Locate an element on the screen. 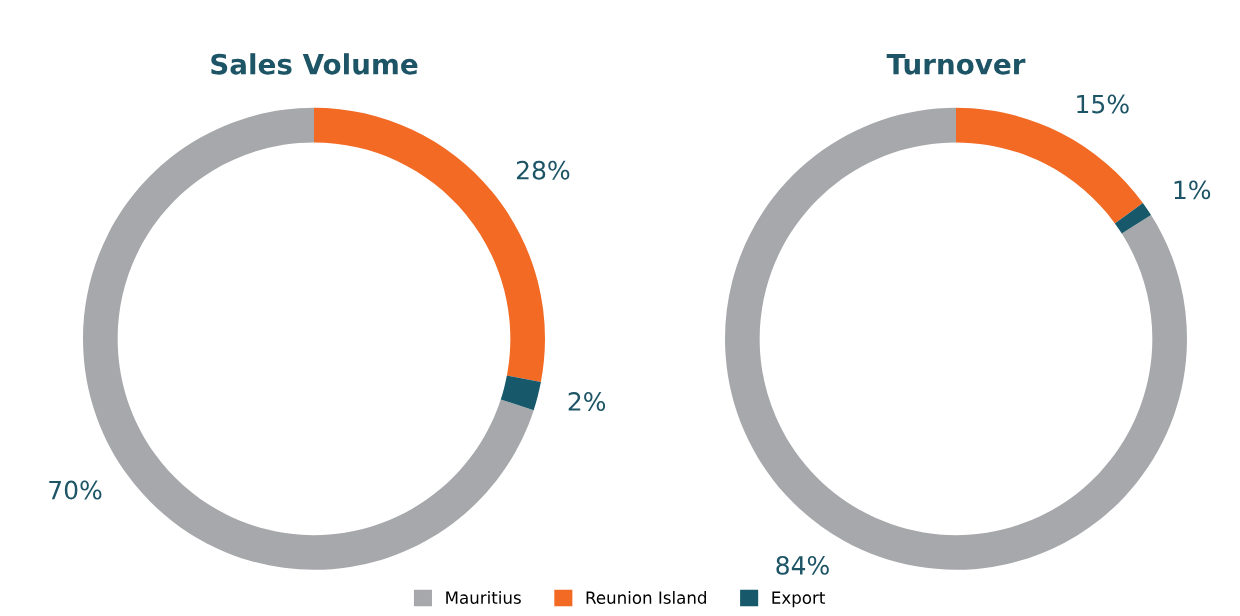 This screenshot has height=616, width=1240. data-label: 2% is located at coordinates (587, 401).